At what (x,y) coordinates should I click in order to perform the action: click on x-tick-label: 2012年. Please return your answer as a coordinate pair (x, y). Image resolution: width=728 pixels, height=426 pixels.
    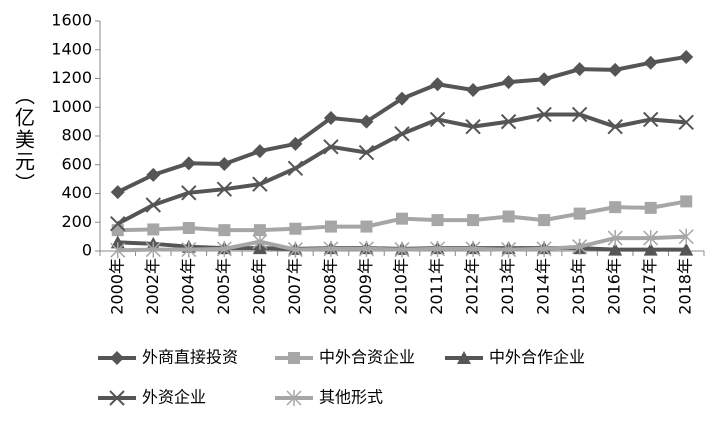
    Looking at the image, I should click on (472, 286).